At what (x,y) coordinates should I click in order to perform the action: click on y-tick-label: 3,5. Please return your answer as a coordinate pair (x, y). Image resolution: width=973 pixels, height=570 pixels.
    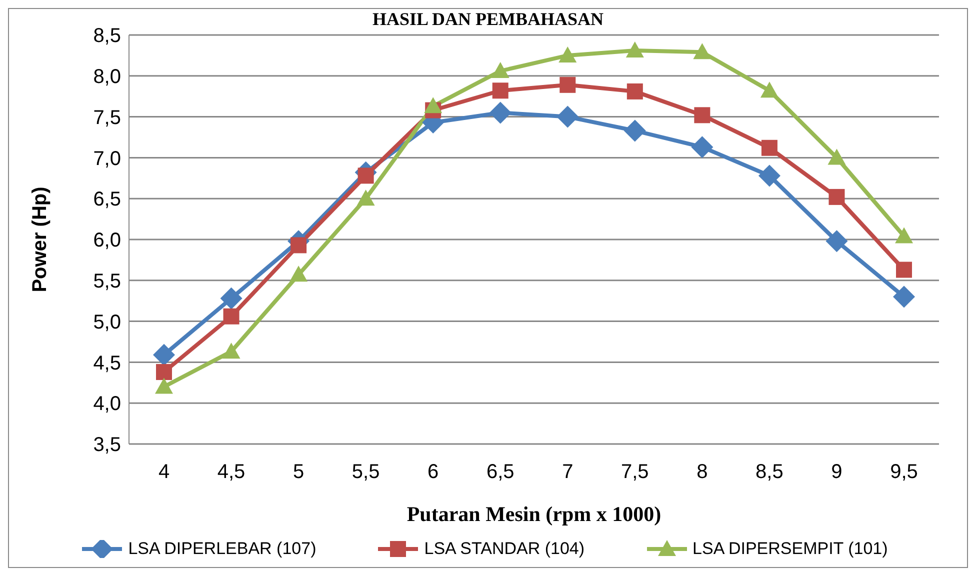
    Looking at the image, I should click on (107, 445).